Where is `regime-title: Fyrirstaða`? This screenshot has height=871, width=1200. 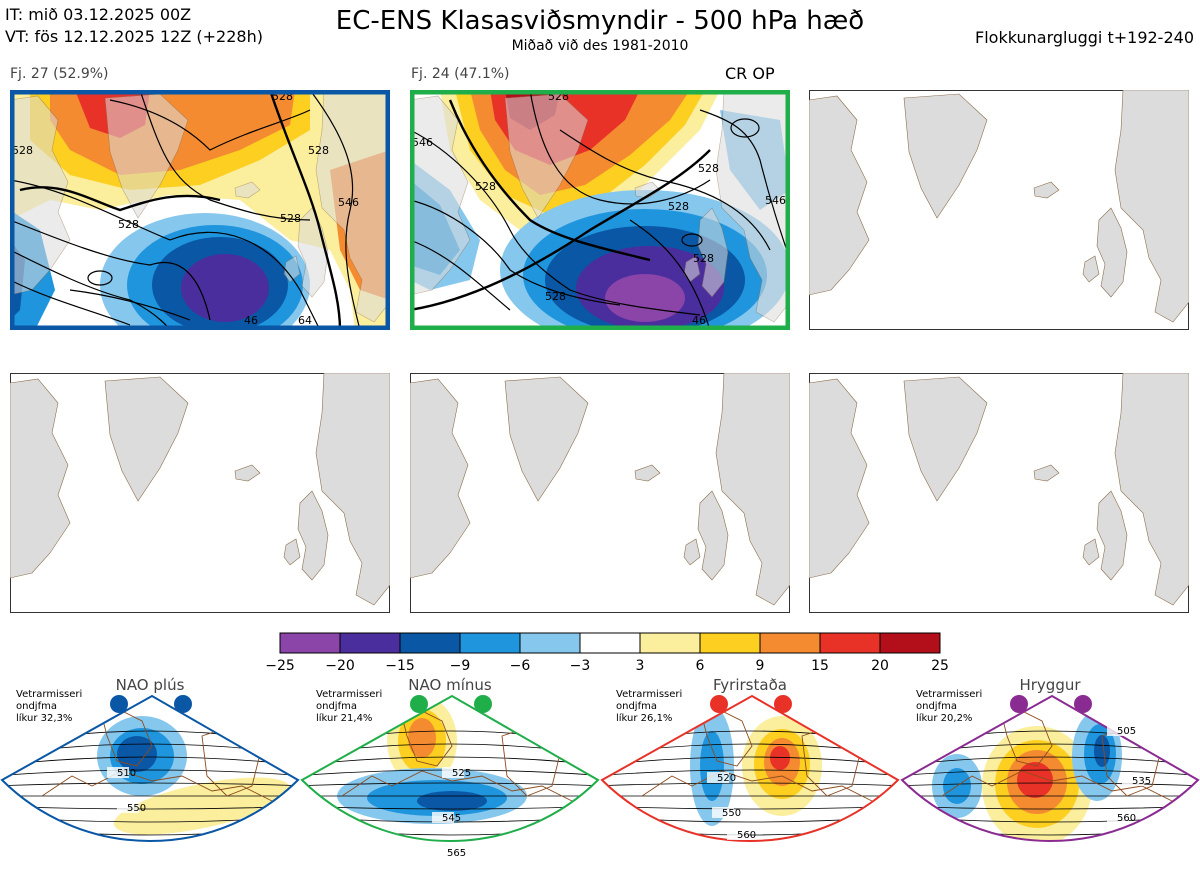
regime-title: Fyrirstaða is located at coordinates (750, 685).